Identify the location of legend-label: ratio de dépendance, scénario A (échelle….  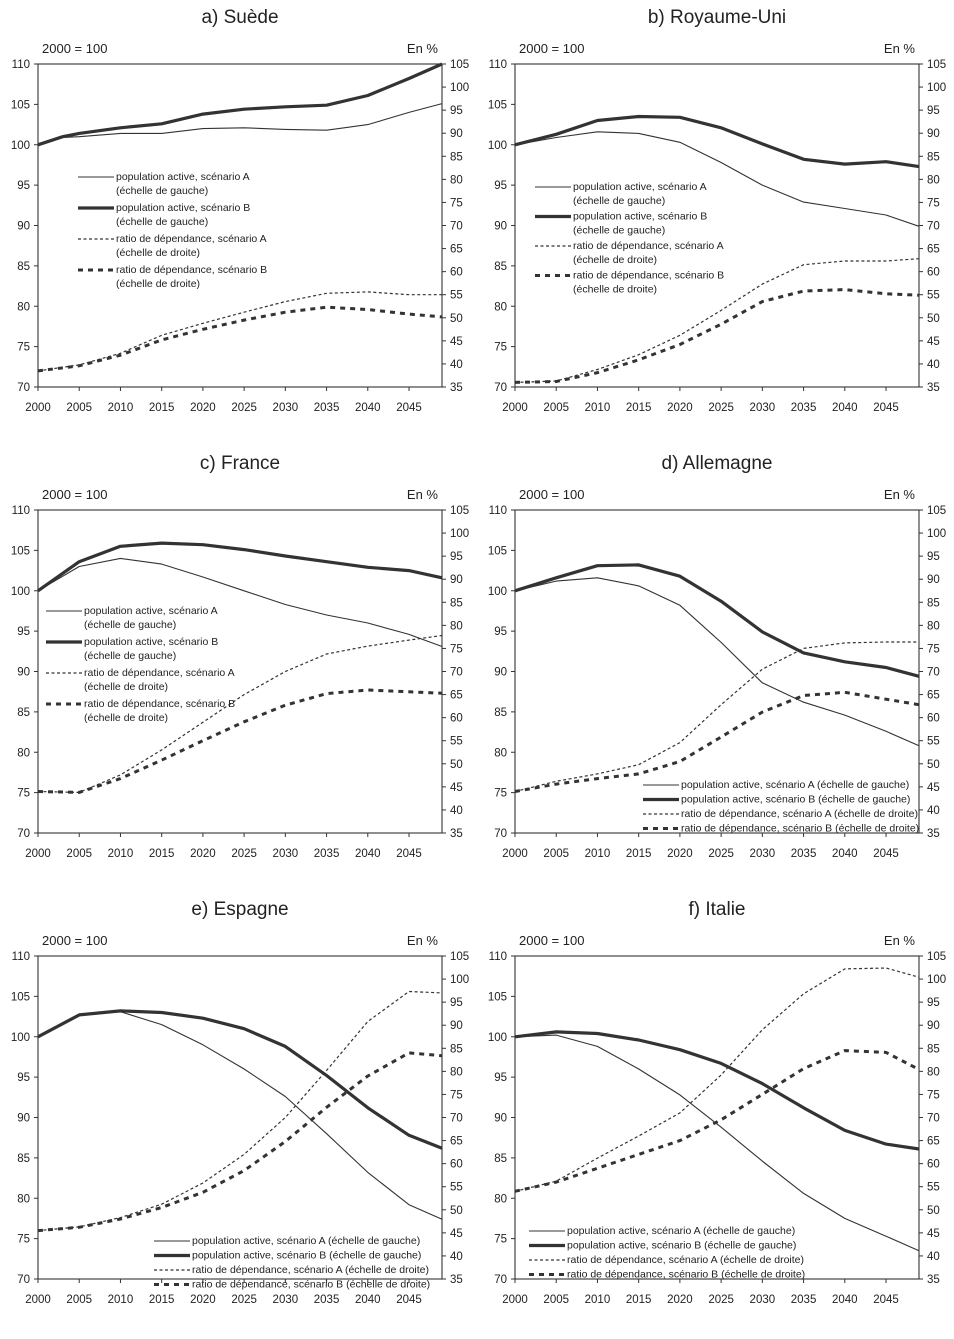
(685, 1260).